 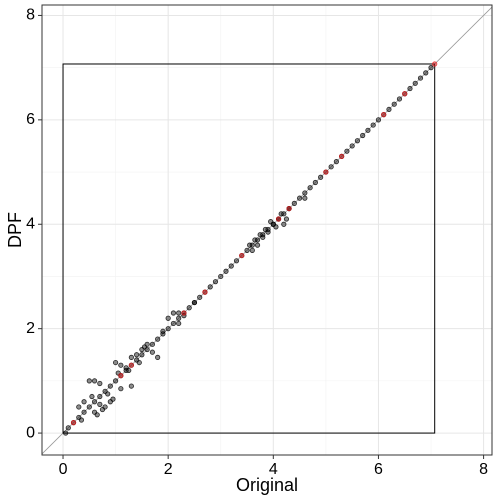 I want to click on x-tick-label: 2, so click(x=168, y=469).